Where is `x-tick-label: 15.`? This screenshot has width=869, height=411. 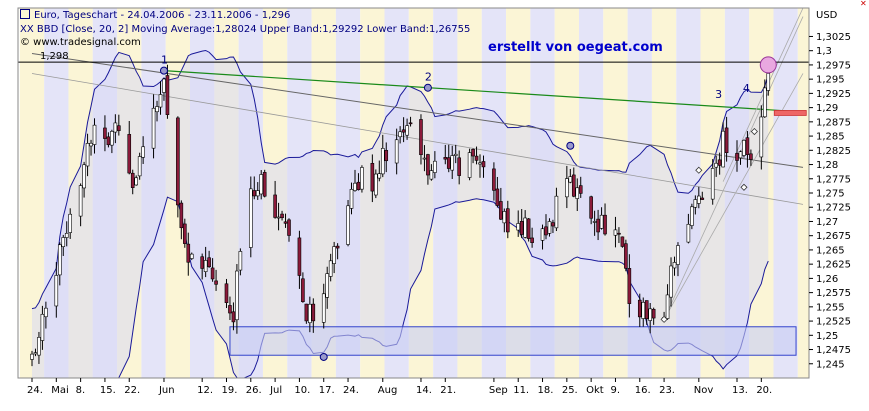
x-tick-label: 15. is located at coordinates (108, 390).